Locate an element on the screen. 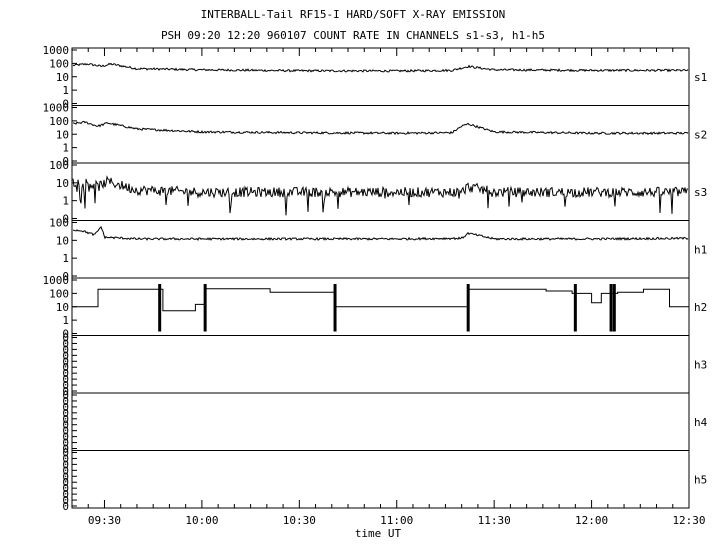 The height and width of the screenshot is (550, 720). channel-label: s3 is located at coordinates (700, 192).